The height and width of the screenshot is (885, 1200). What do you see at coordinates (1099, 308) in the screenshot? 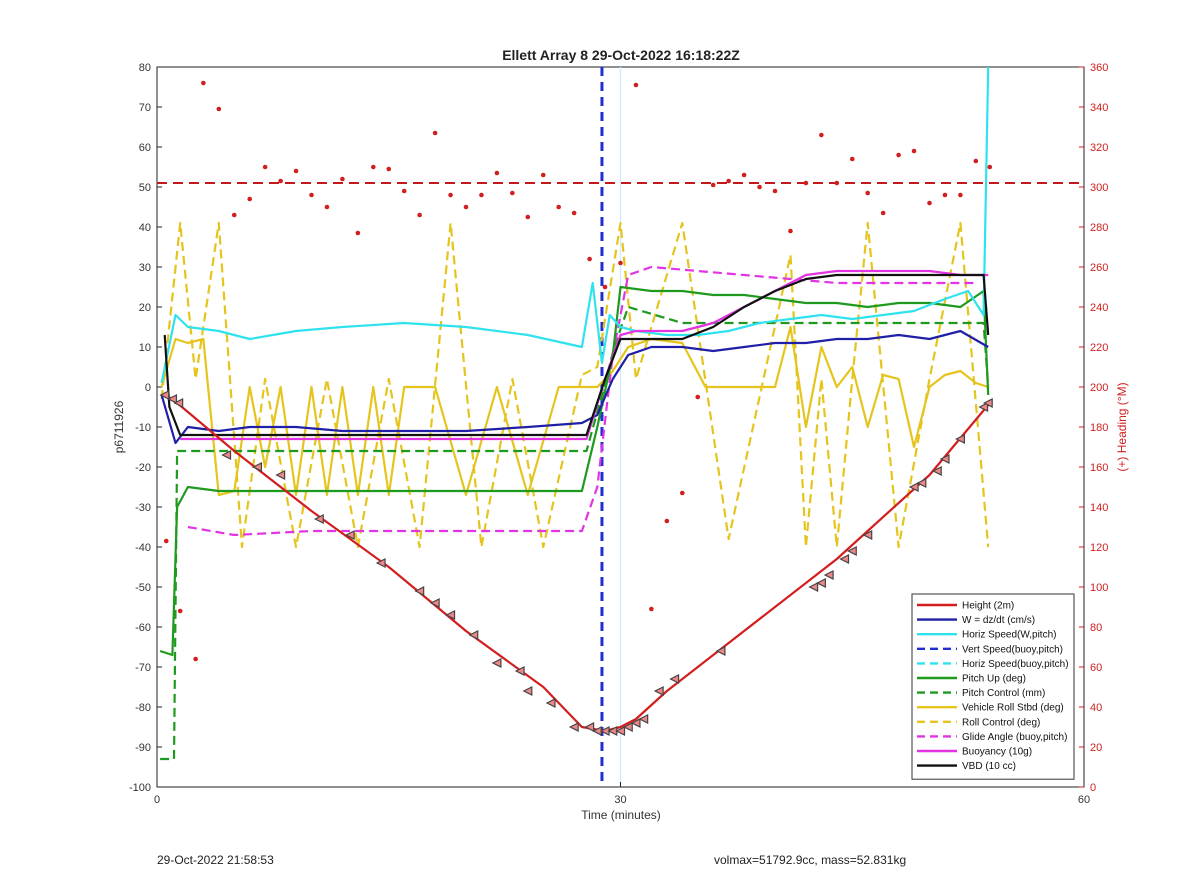
I see `y2-tick-label: 240` at bounding box center [1099, 308].